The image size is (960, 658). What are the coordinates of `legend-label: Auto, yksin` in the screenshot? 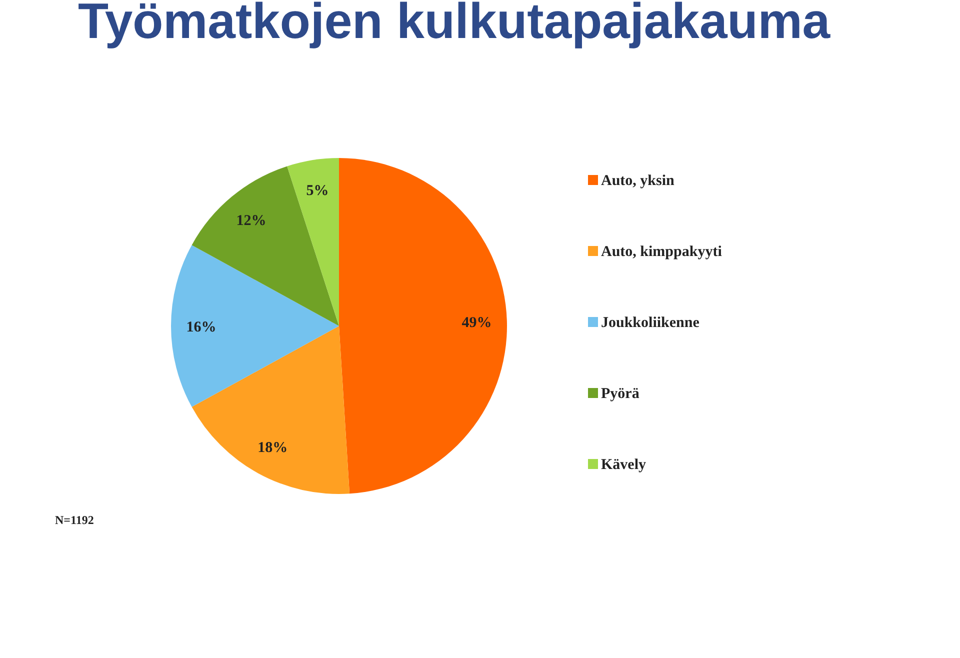 It's located at (638, 181).